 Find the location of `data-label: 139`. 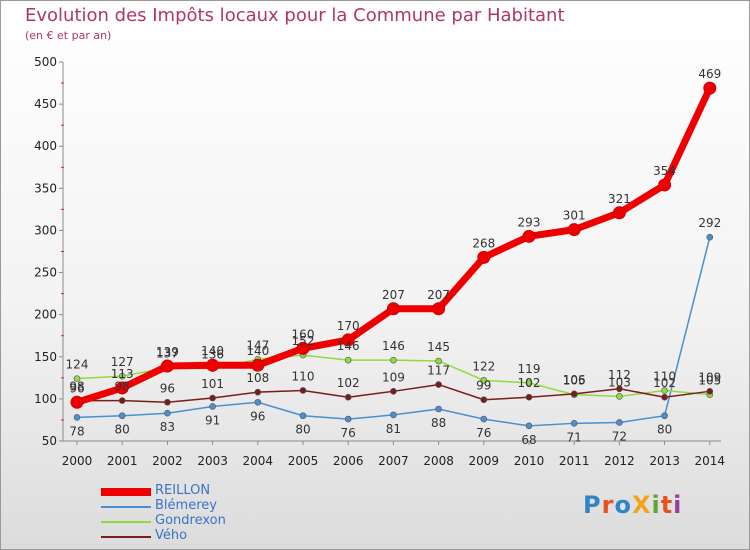

data-label: 139 is located at coordinates (167, 352).